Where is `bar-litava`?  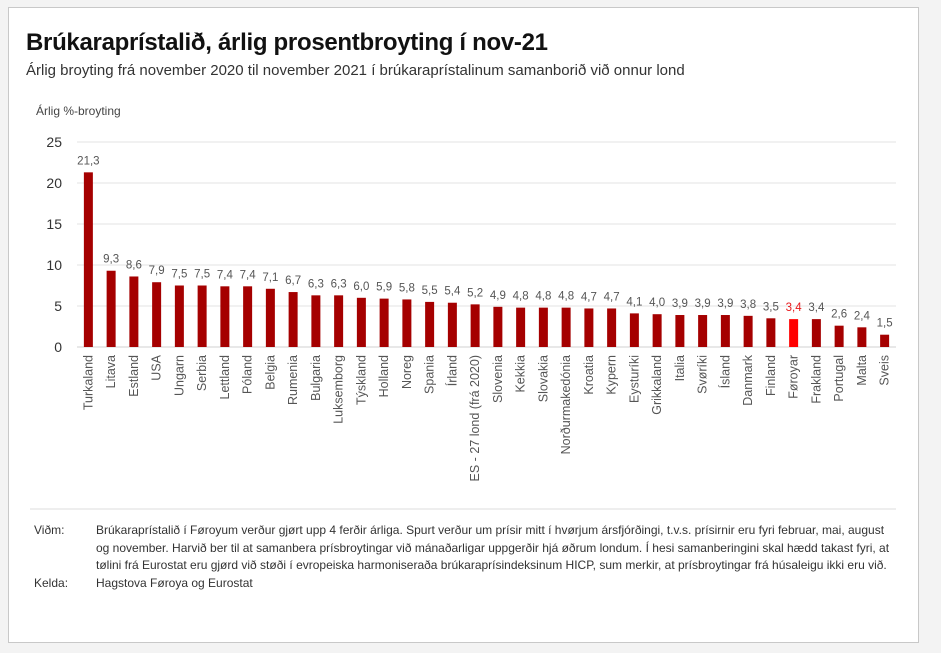
bar-litava is located at coordinates (111, 308).